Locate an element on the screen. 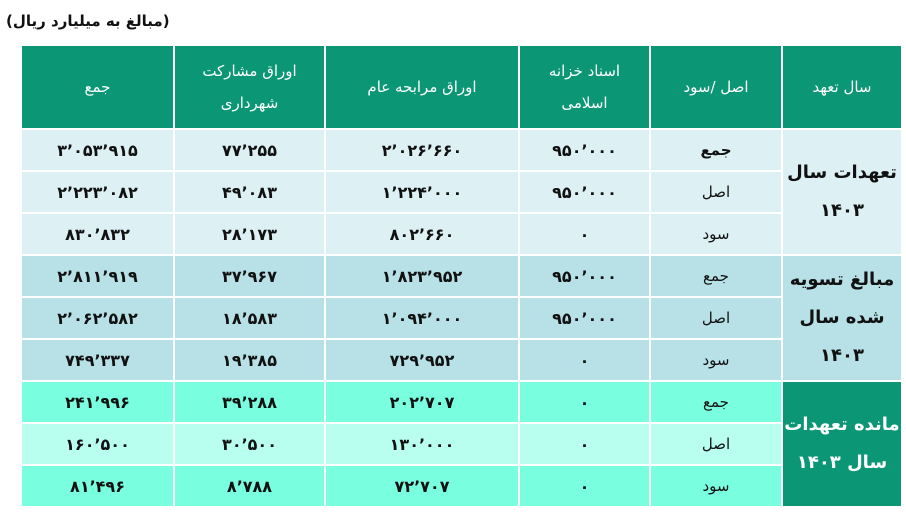  header-murabaha-bonds: اوراق مرابحه عام is located at coordinates (422, 88).